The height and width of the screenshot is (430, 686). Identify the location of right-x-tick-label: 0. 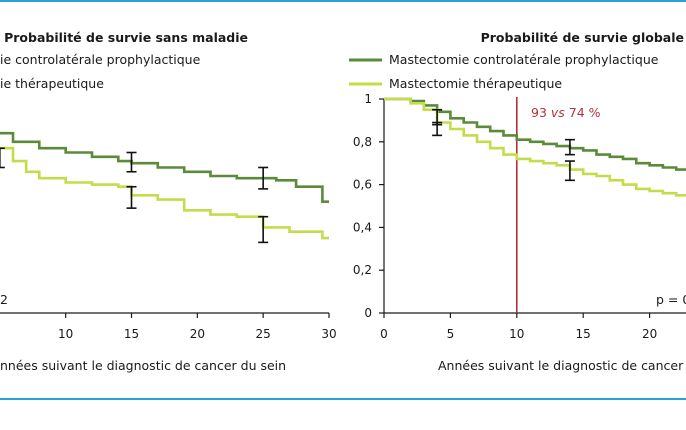
(384, 334).